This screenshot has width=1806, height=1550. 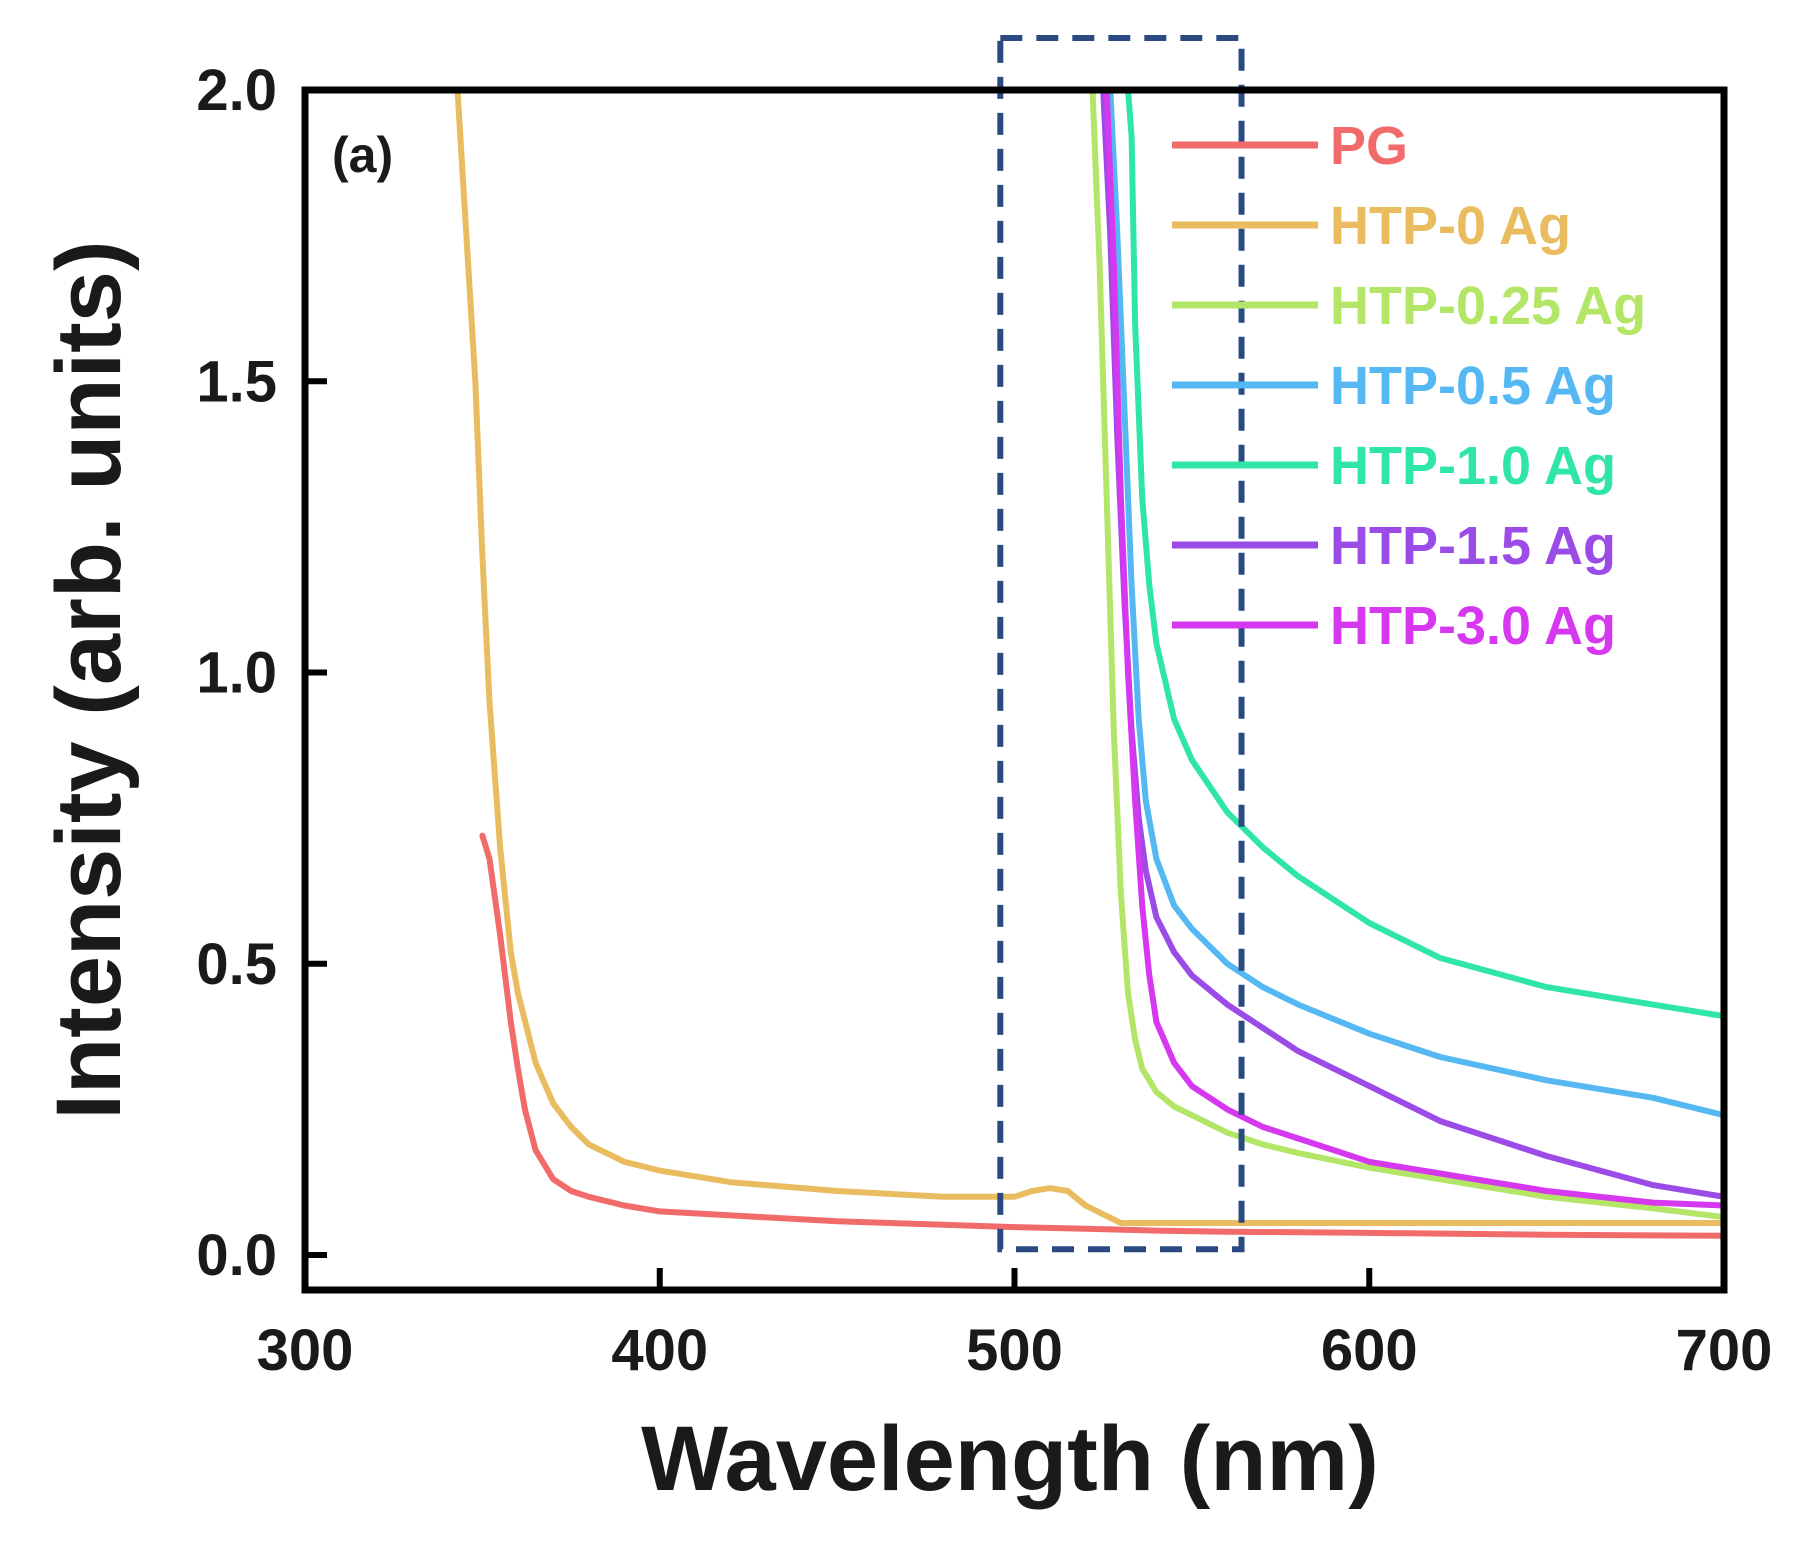 I want to click on y-tick-label: 1.5, so click(x=236, y=381).